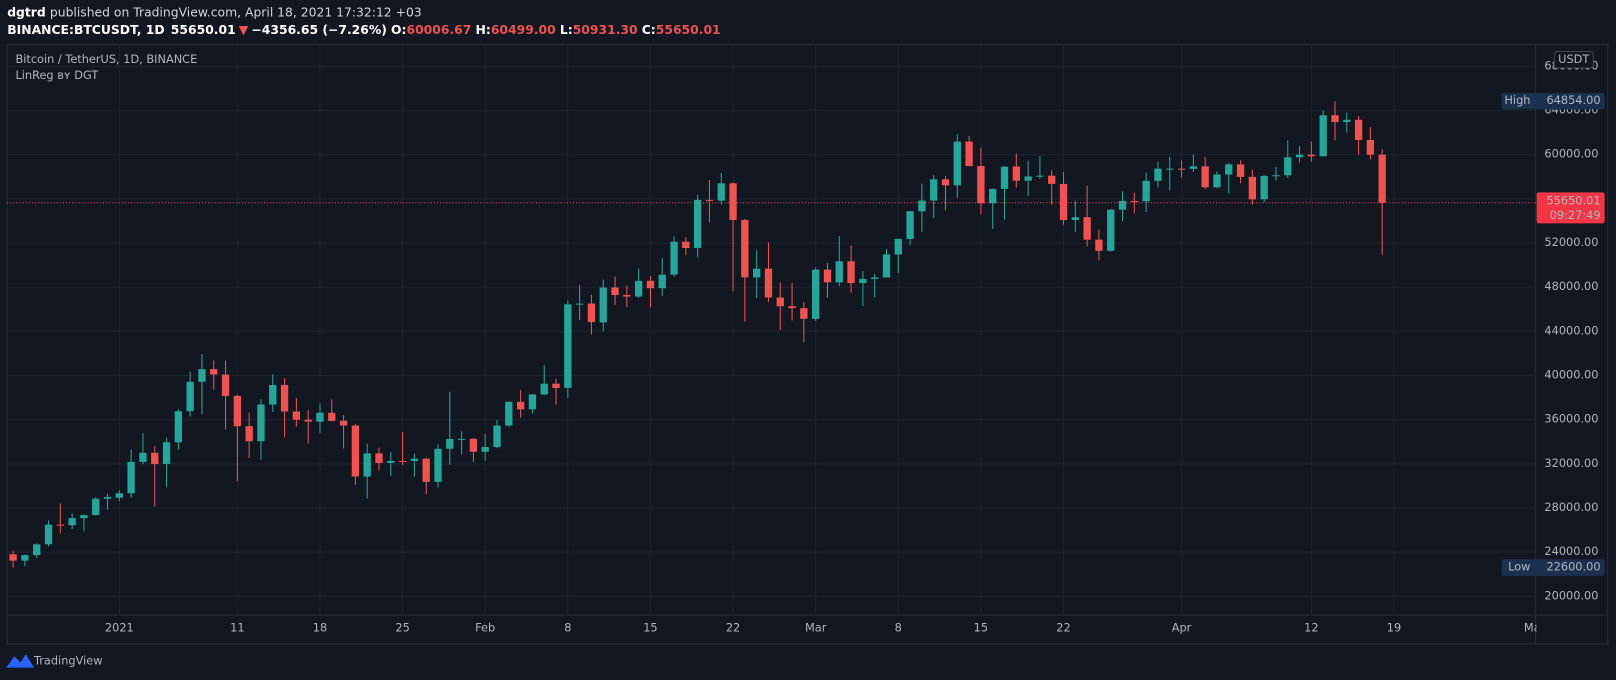  I want to click on o: 60006.67, so click(438, 29).